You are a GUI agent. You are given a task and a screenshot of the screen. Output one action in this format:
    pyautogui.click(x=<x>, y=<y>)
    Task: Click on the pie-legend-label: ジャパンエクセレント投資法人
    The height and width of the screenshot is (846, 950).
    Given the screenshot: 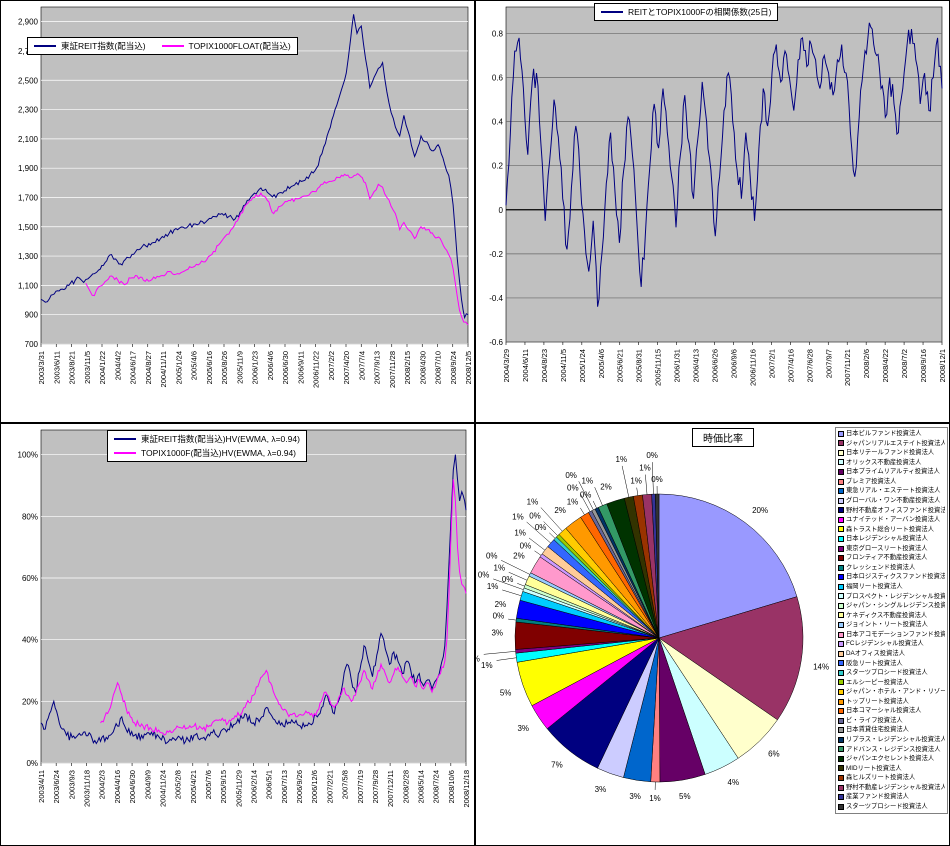 What is the action you would take?
    pyautogui.click(x=890, y=759)
    